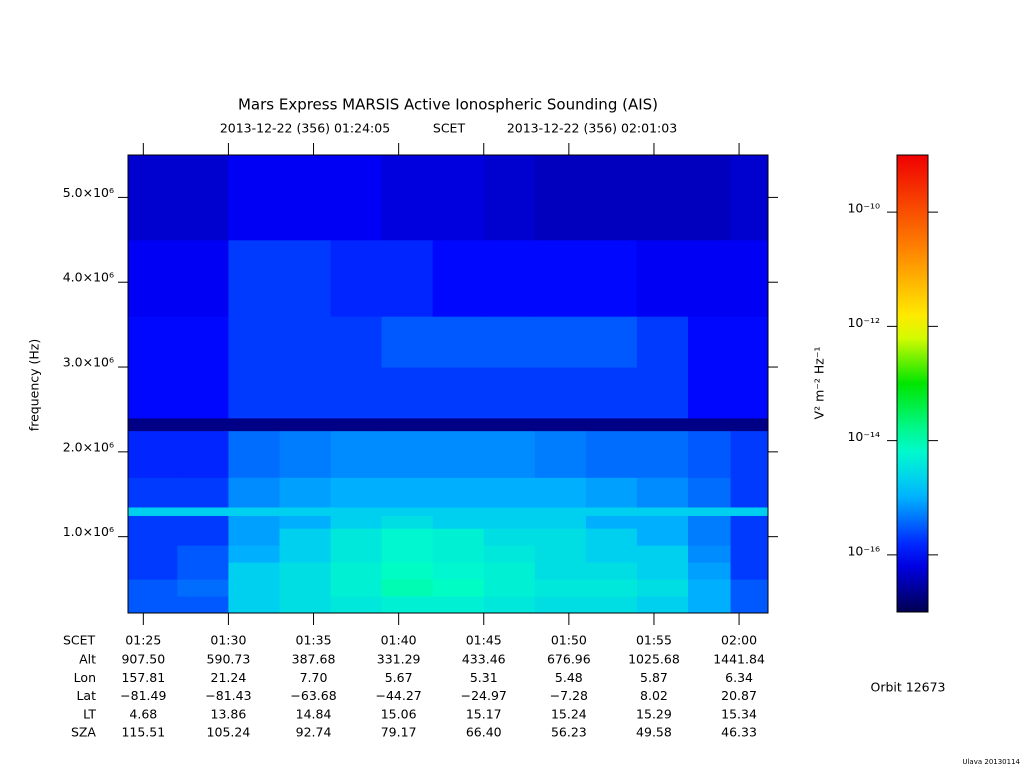 The image size is (1024, 768). I want to click on ephemeris-value: −24.97, so click(484, 695).